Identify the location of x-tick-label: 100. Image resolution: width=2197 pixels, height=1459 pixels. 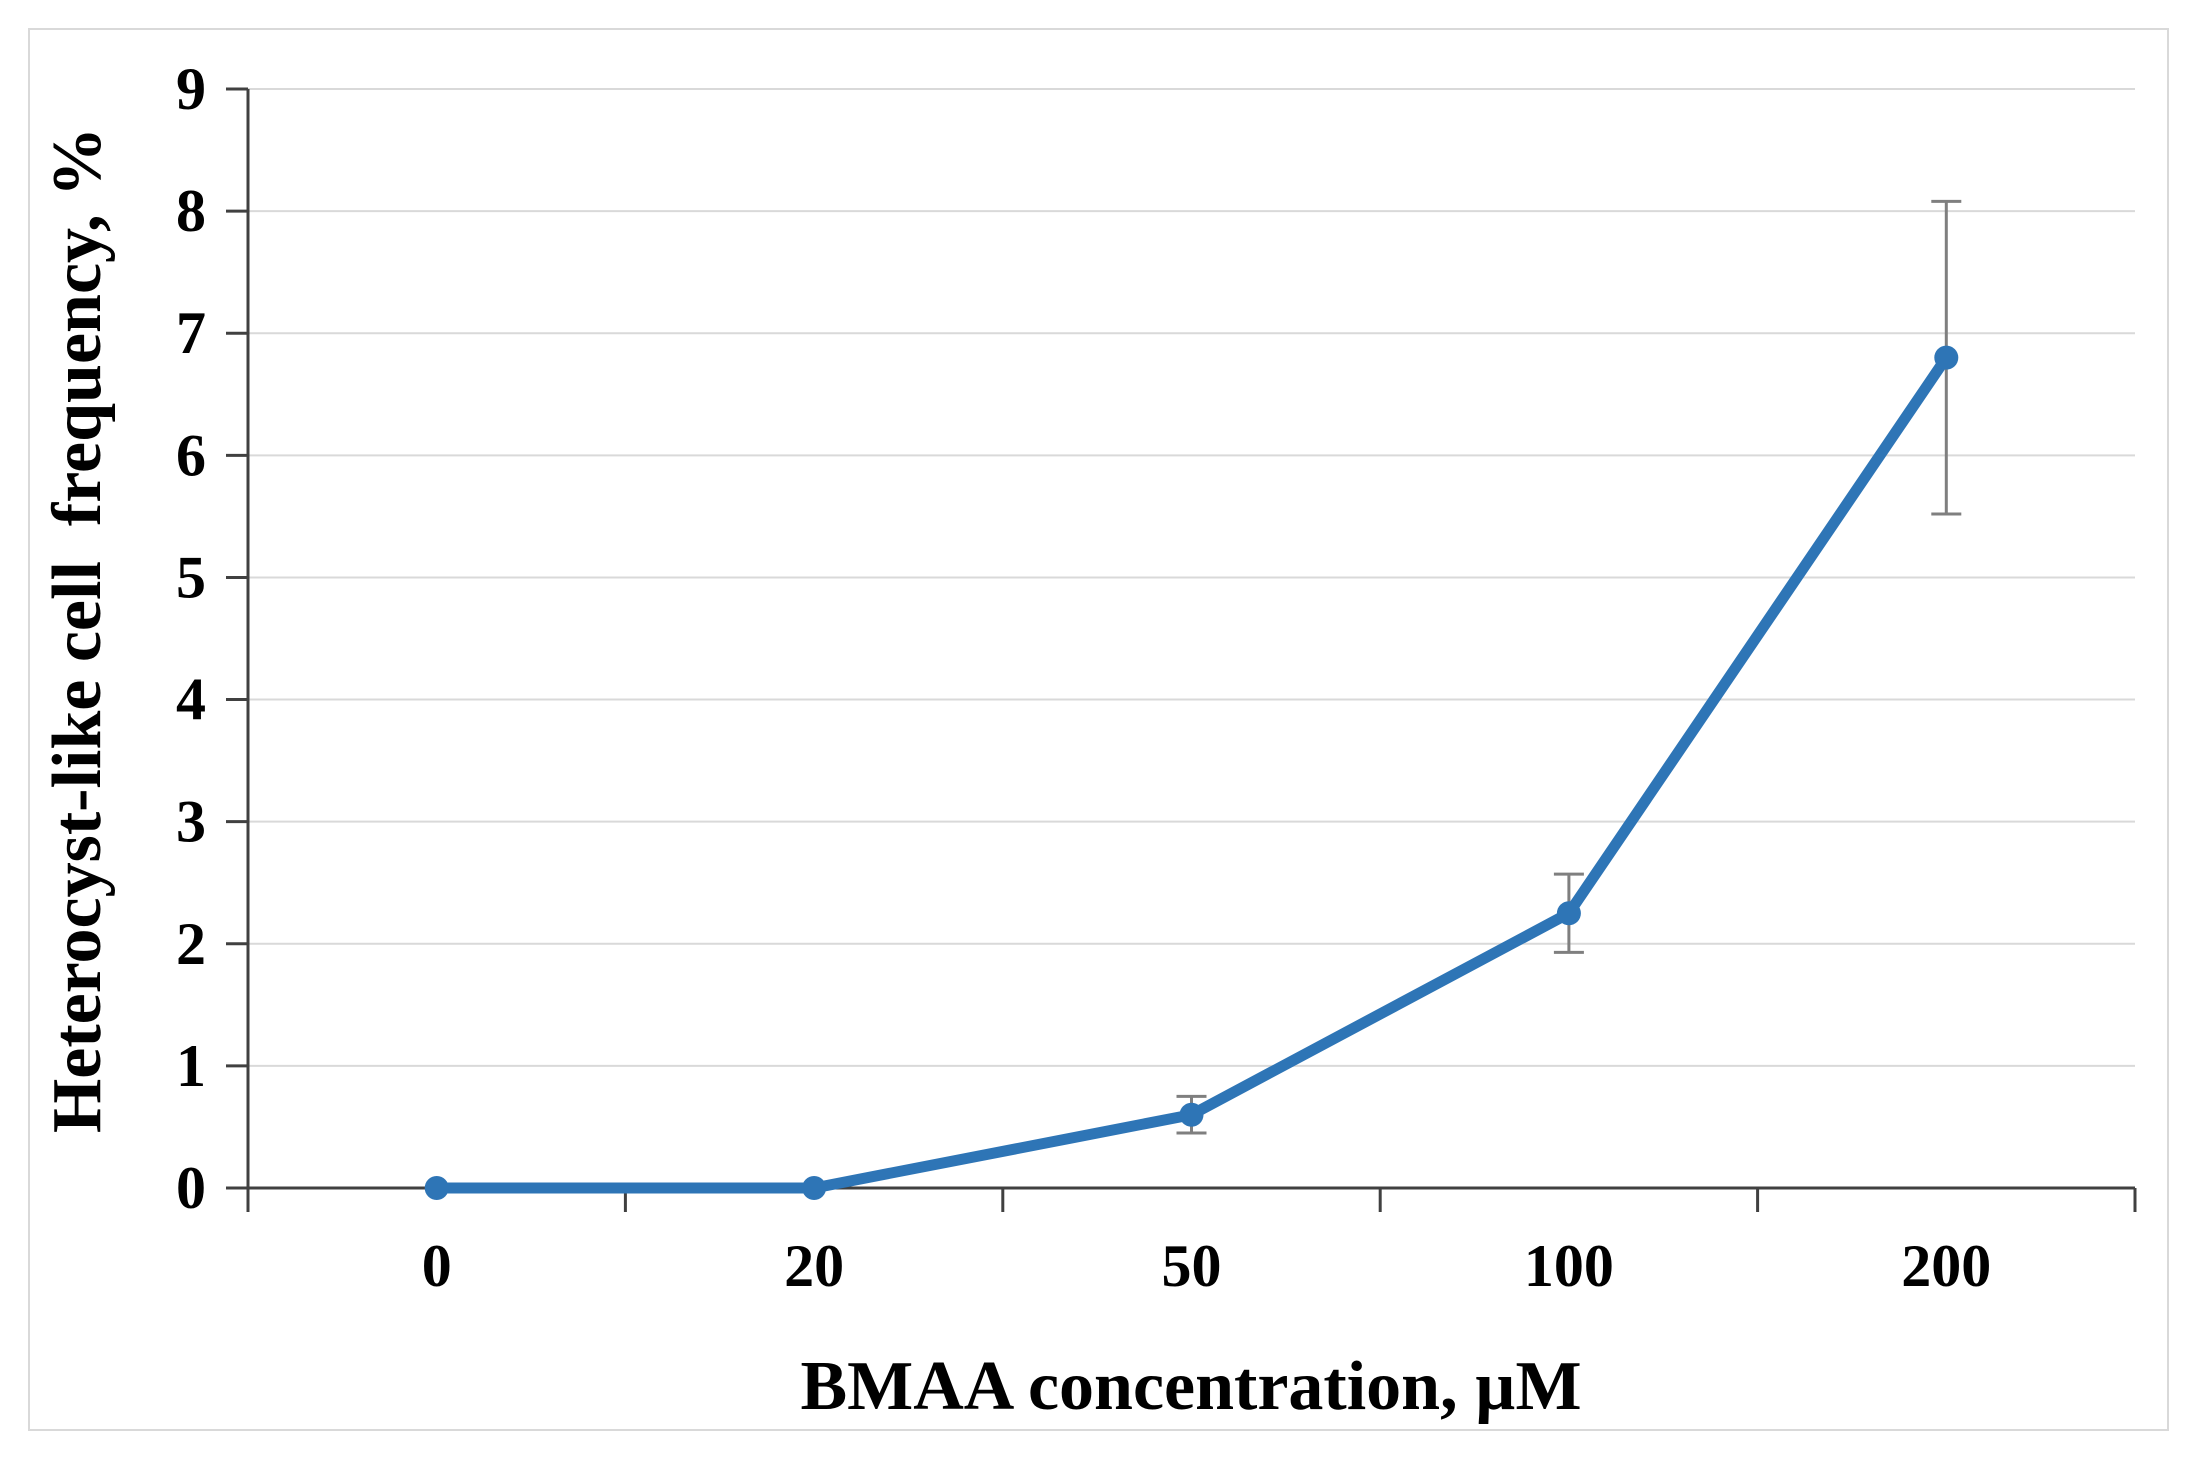
(1569, 1266).